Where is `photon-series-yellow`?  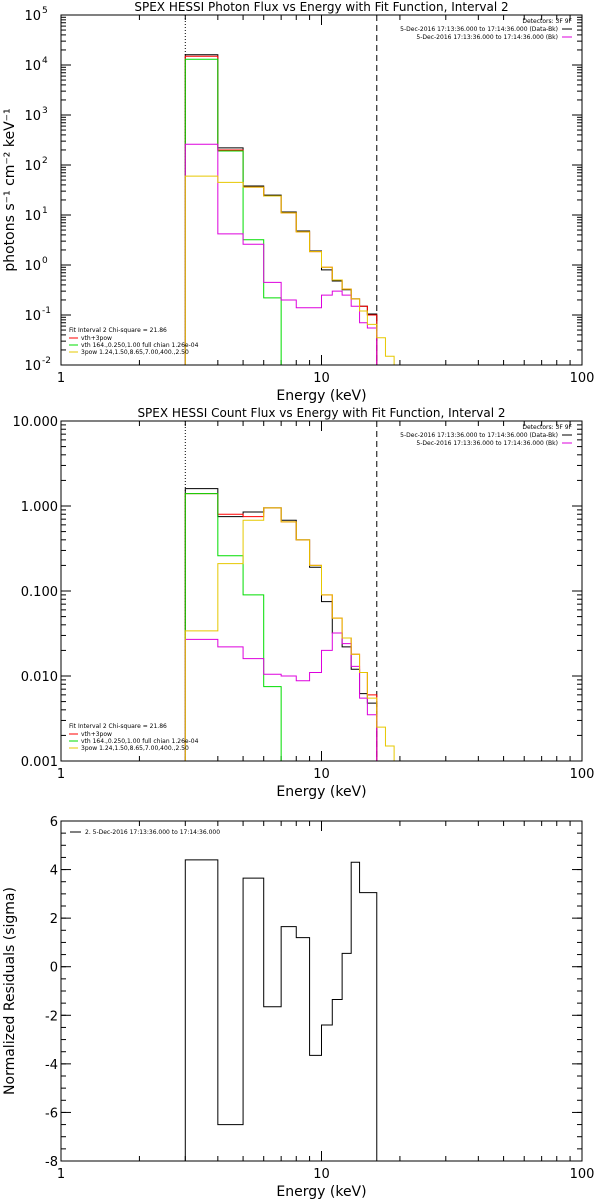
photon-series-yellow is located at coordinates (289, 270).